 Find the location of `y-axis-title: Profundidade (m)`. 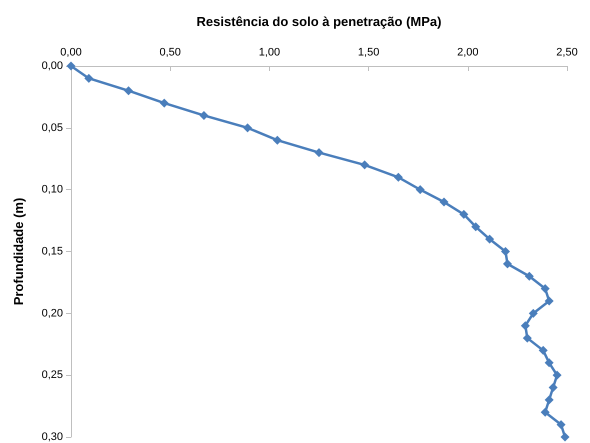

y-axis-title: Profundidade (m) is located at coordinates (18, 252).